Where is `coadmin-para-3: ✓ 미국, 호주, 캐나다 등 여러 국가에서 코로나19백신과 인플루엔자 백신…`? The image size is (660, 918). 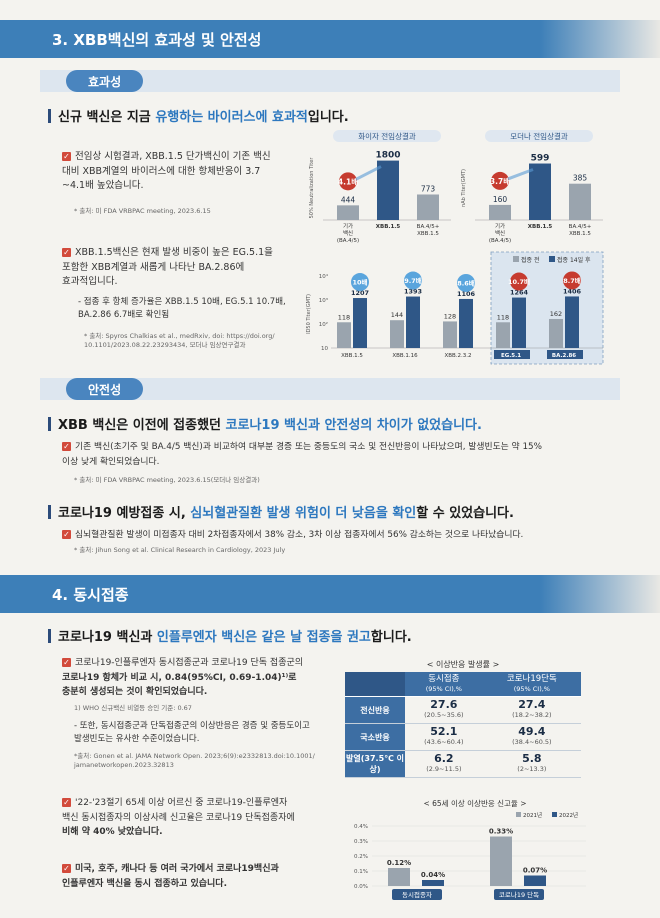 coadmin-para-3: ✓ 미국, 호주, 캐나다 등 여러 국가에서 코로나19백신과 인플루엔자 백신… is located at coordinates (204, 876).